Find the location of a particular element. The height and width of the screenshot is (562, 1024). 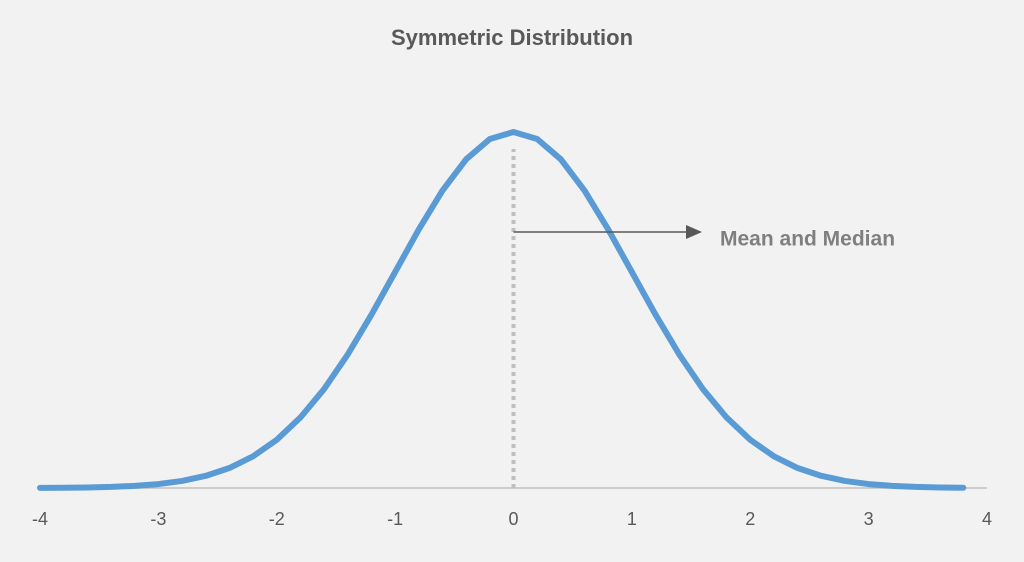

x-tick-label: -1 is located at coordinates (395, 519).